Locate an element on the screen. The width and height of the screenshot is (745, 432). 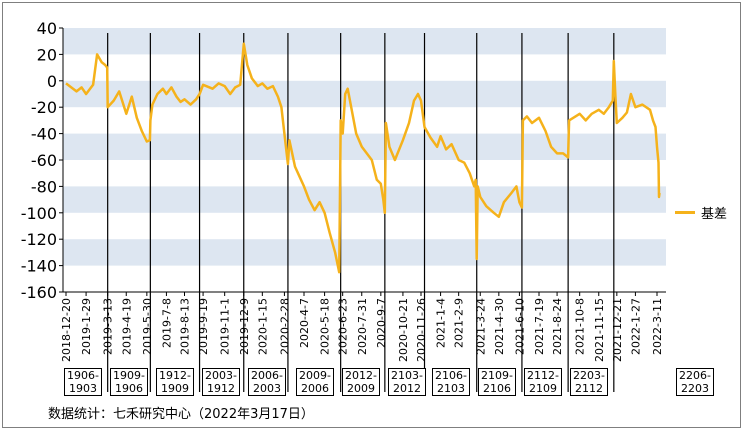
x-tick-label: 2020-6-23 is located at coordinates (343, 326).